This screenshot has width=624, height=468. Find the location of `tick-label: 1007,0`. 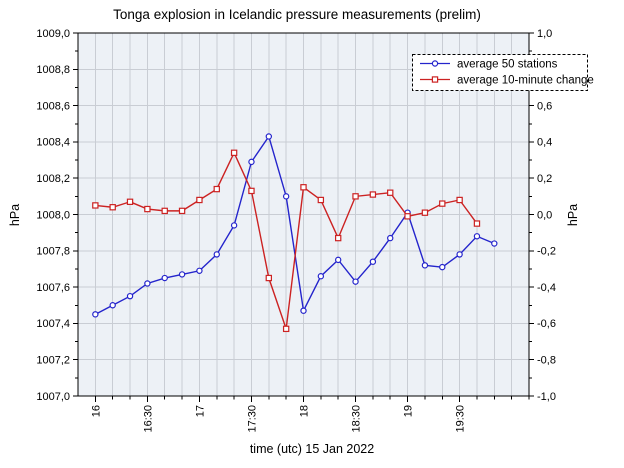

tick-label: 1007,0 is located at coordinates (53, 397).